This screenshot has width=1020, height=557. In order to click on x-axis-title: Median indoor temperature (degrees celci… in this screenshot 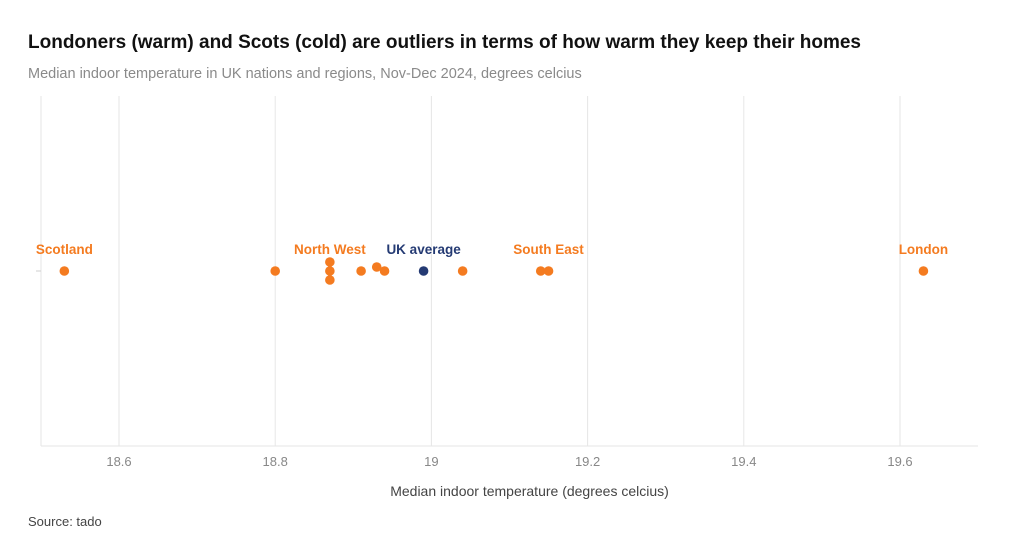, I will do `click(529, 491)`.